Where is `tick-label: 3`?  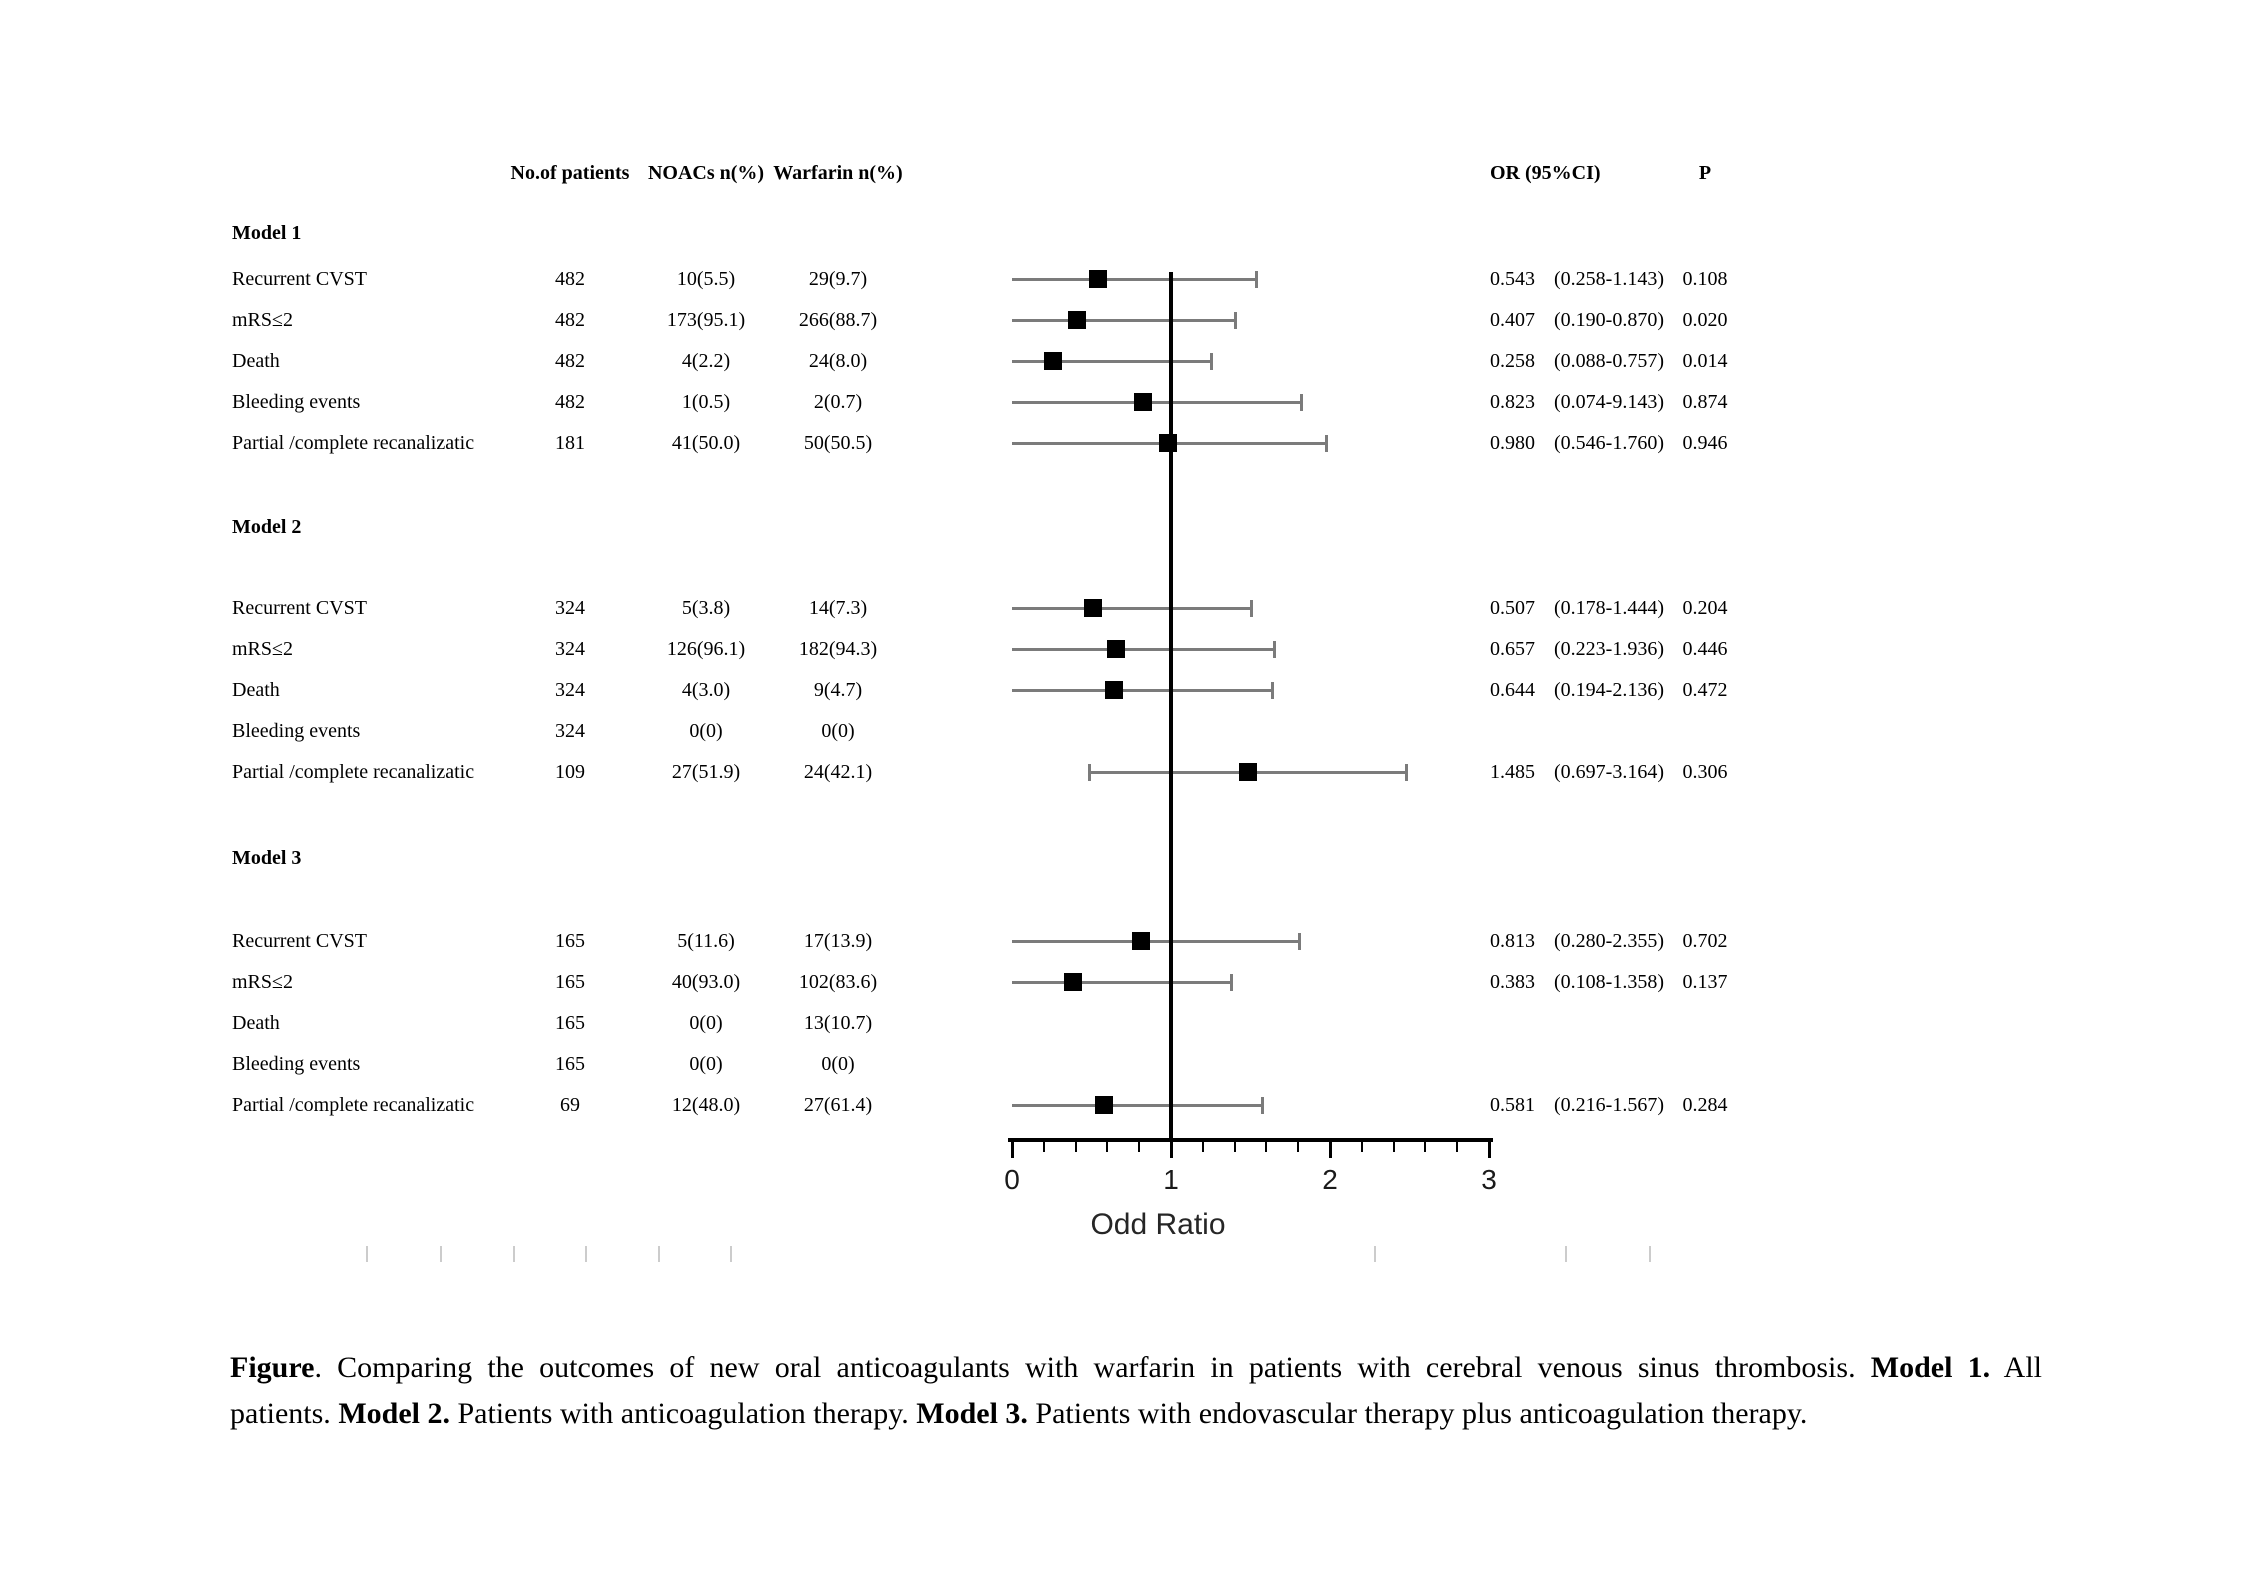
tick-label: 3 is located at coordinates (1489, 1179).